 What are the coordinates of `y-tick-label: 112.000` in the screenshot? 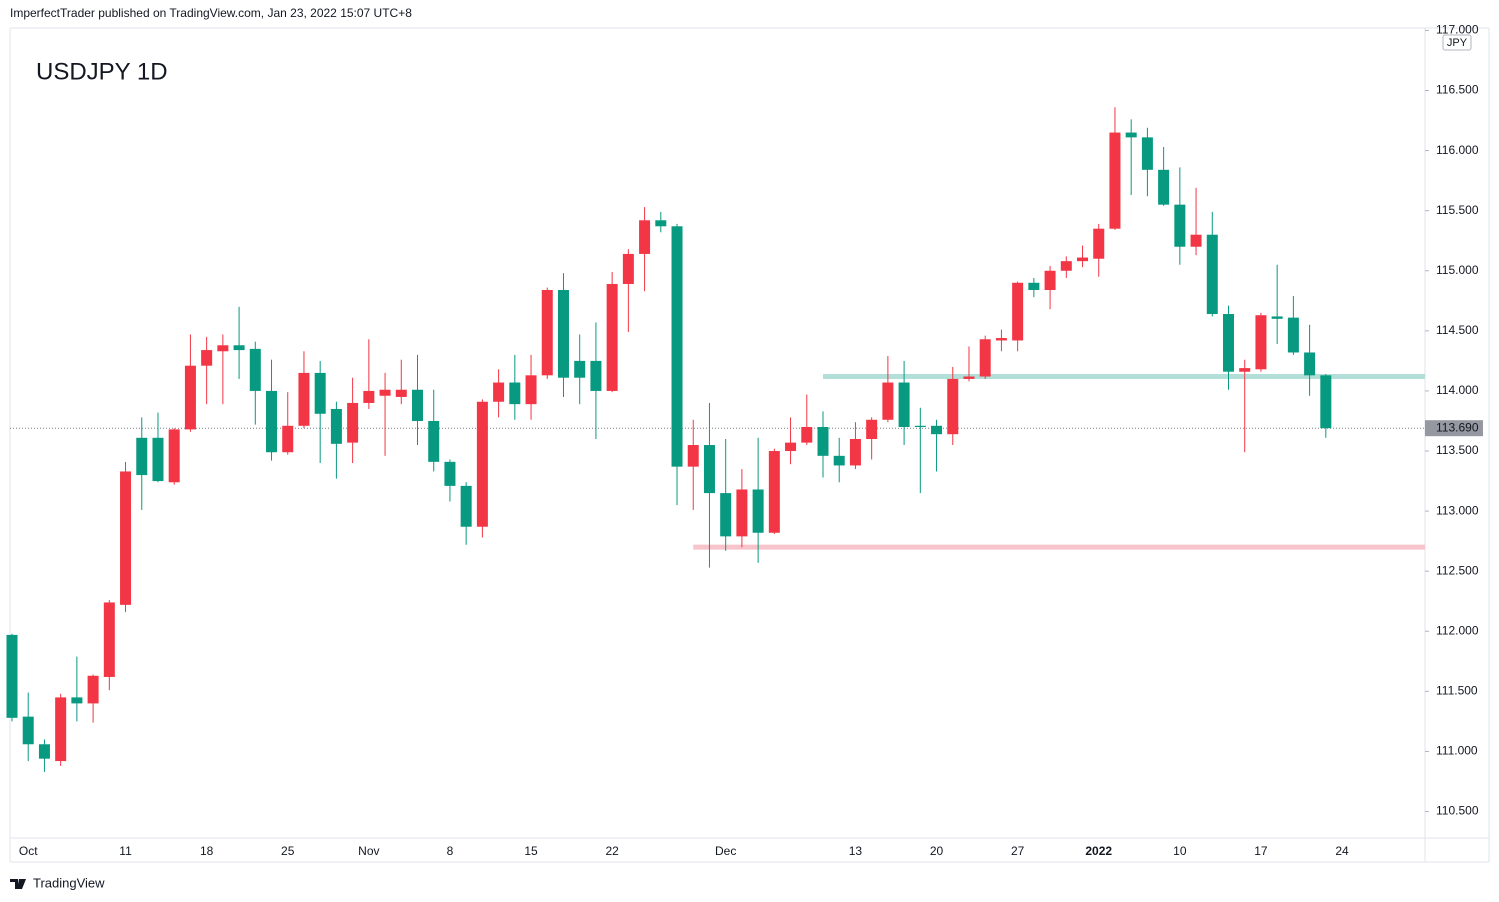 It's located at (1457, 630).